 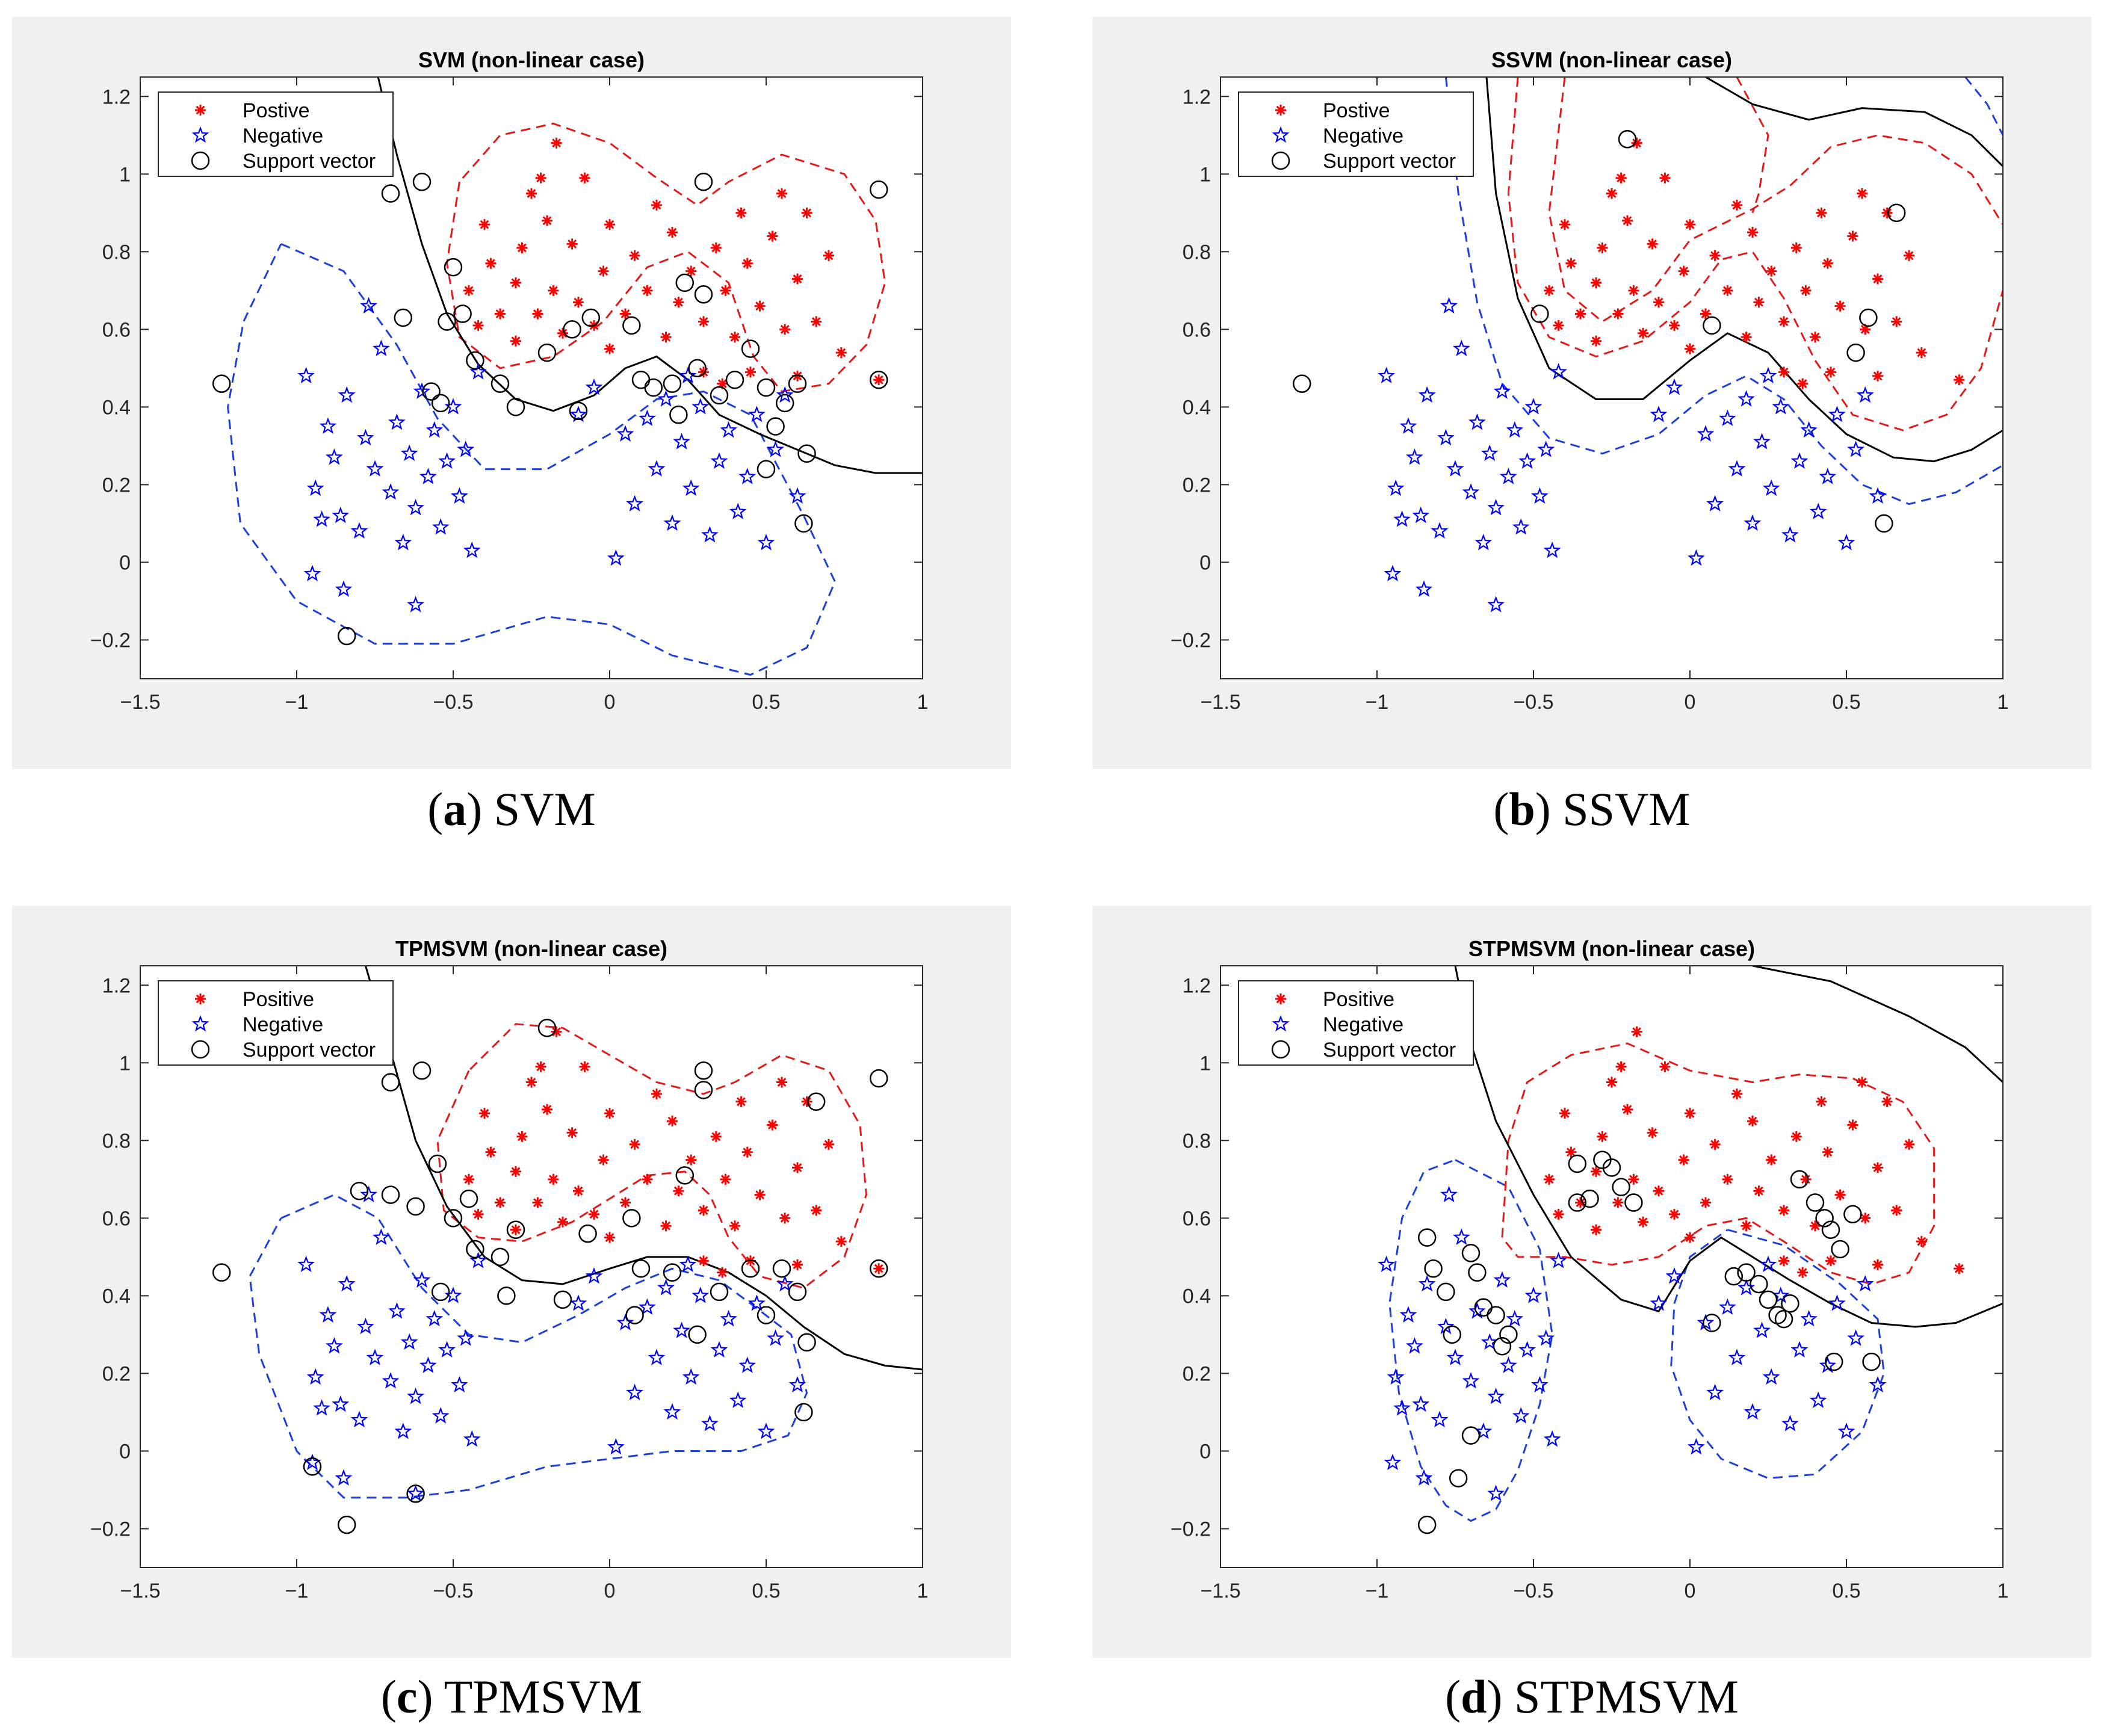 I want to click on plot-area, so click(x=531, y=1267).